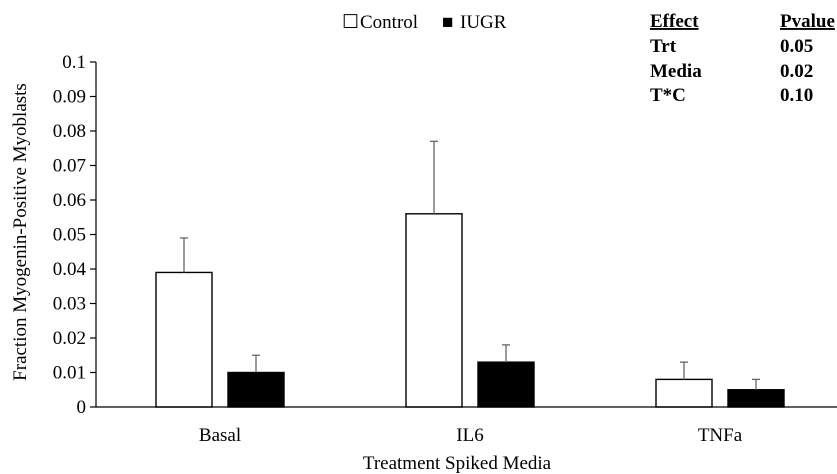 This screenshot has width=837, height=474. What do you see at coordinates (674, 21) in the screenshot?
I see `stats-header-effect: Effect` at bounding box center [674, 21].